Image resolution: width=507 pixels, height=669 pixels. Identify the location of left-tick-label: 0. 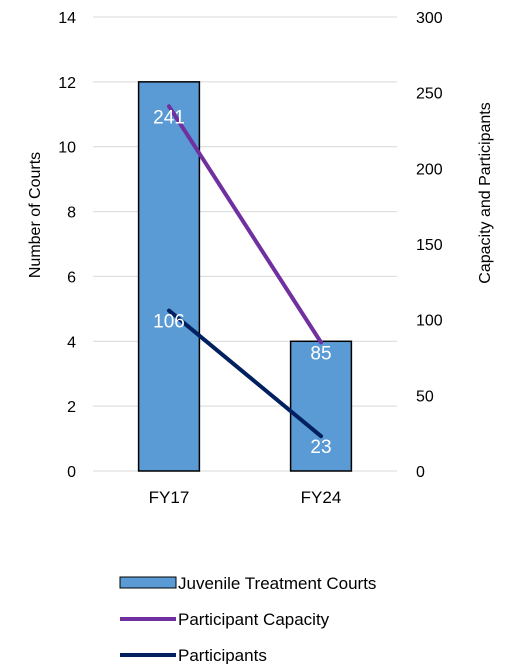
(71, 472).